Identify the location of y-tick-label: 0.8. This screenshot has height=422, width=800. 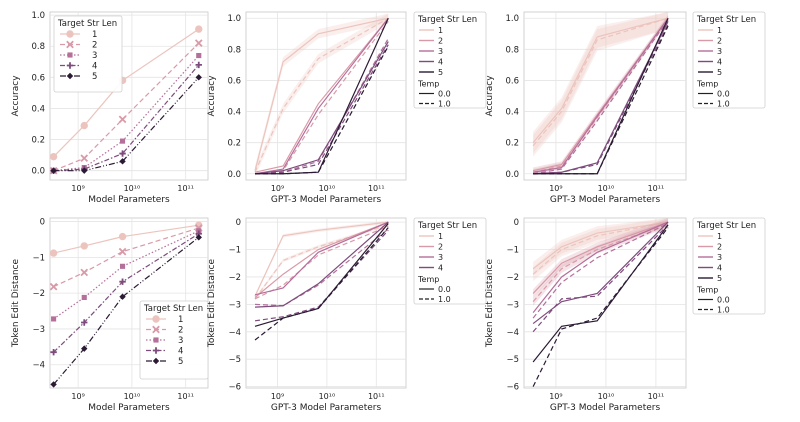
(512, 50).